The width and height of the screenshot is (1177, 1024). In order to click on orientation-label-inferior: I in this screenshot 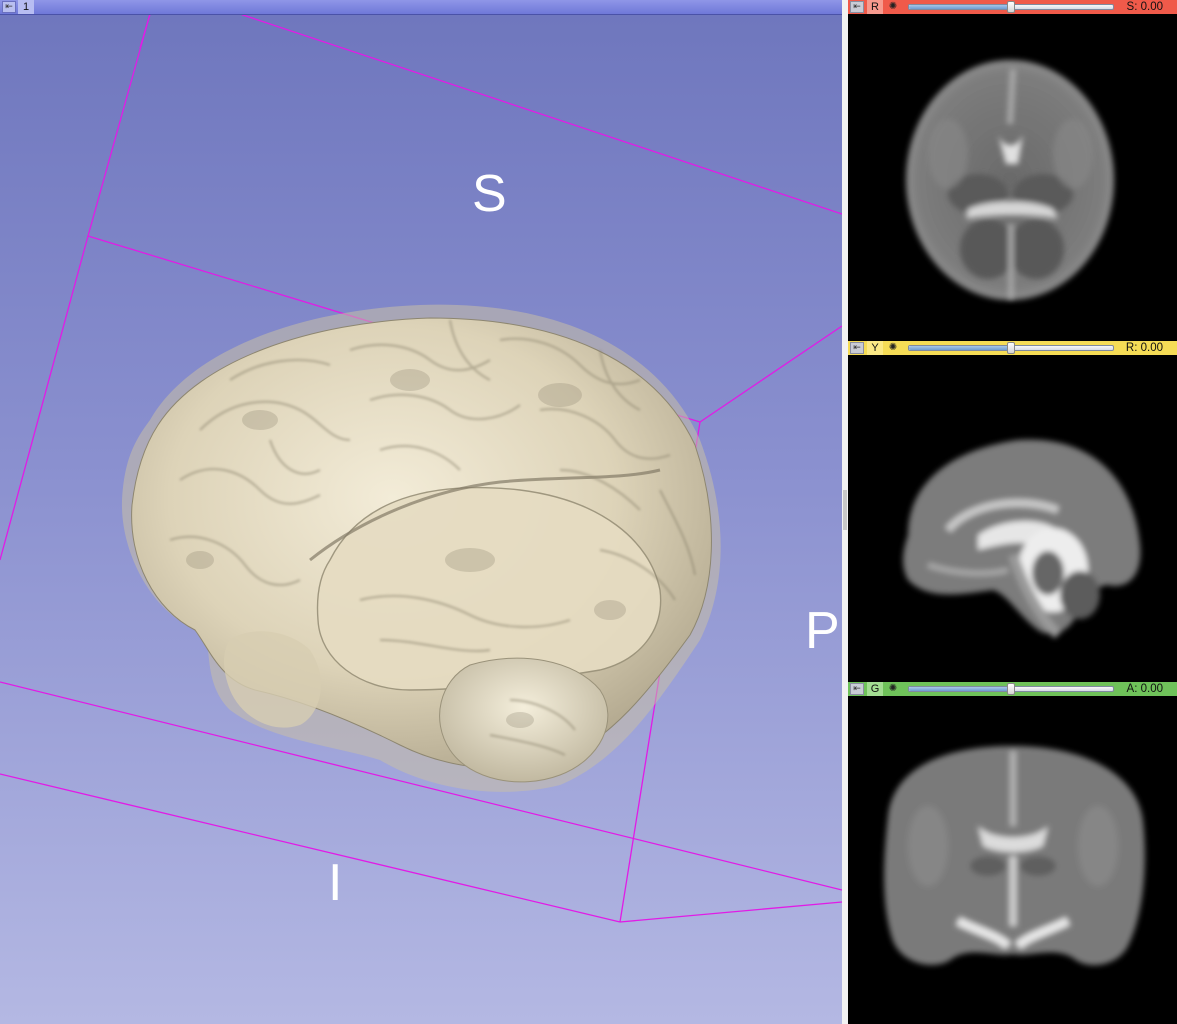, I will do `click(335, 883)`.